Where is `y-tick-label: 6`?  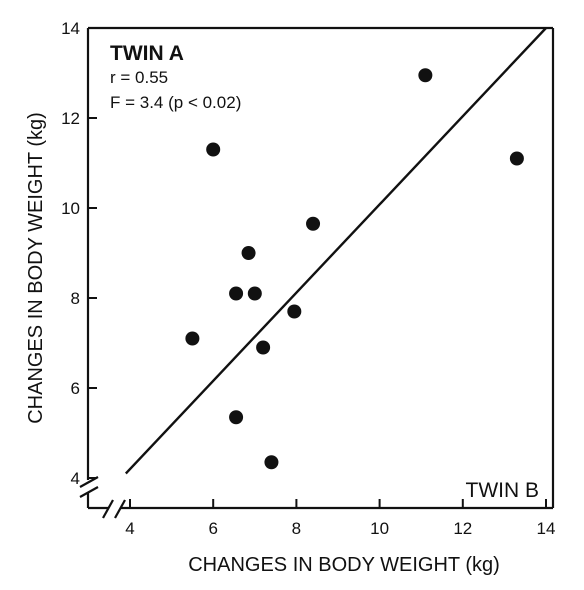 y-tick-label: 6 is located at coordinates (75, 388).